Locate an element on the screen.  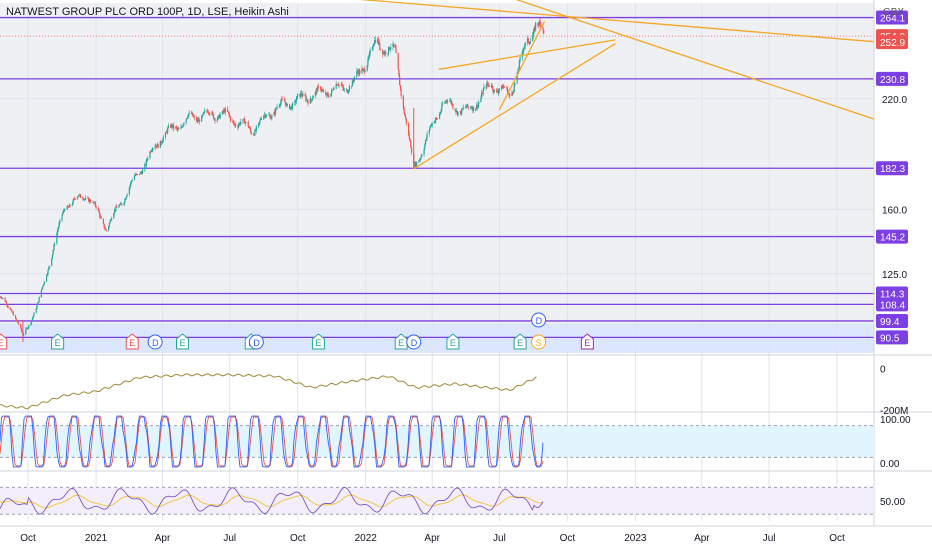
level-label: 230.8 is located at coordinates (892, 80).